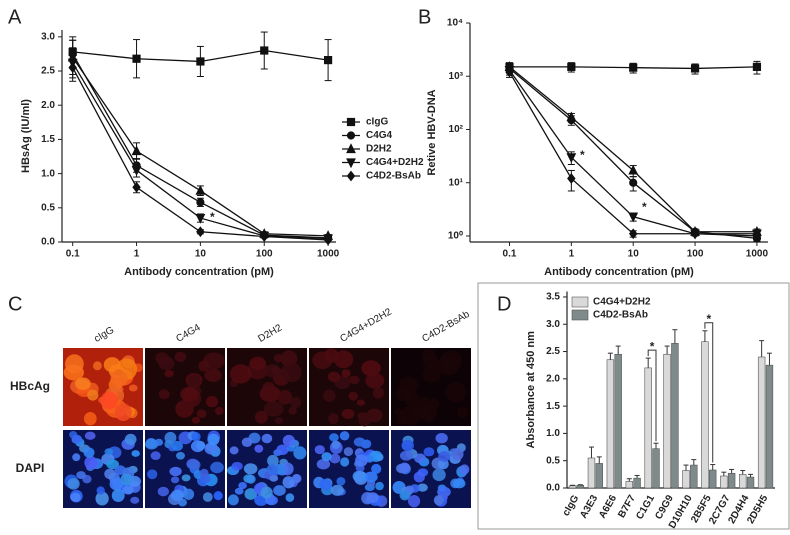 The image size is (790, 535). I want to click on y-tick-label: 2.0, so click(48, 105).